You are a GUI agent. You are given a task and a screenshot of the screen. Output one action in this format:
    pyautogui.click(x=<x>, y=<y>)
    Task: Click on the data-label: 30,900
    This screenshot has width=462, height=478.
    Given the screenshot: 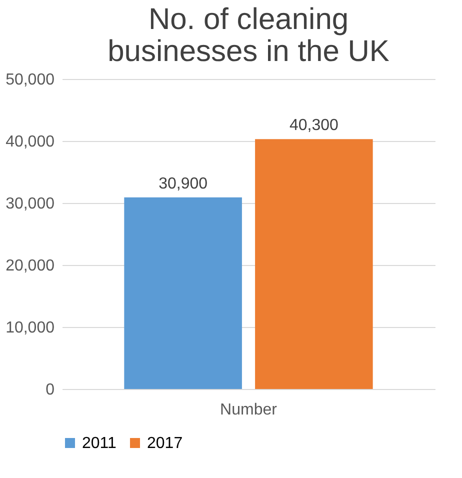 What is the action you would take?
    pyautogui.click(x=183, y=183)
    